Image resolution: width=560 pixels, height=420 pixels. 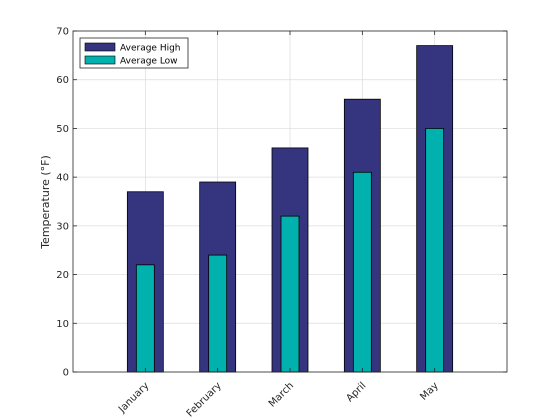 What do you see at coordinates (281, 394) in the screenshot?
I see `x-tick-label-march: March` at bounding box center [281, 394].